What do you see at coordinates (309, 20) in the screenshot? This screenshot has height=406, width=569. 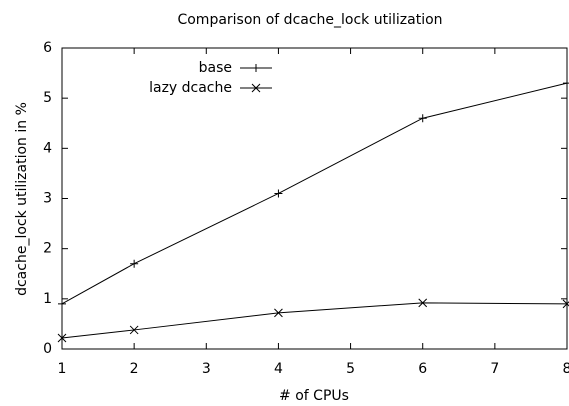 I see `chart-title: Comparison of dcache_lock utilization` at bounding box center [309, 20].